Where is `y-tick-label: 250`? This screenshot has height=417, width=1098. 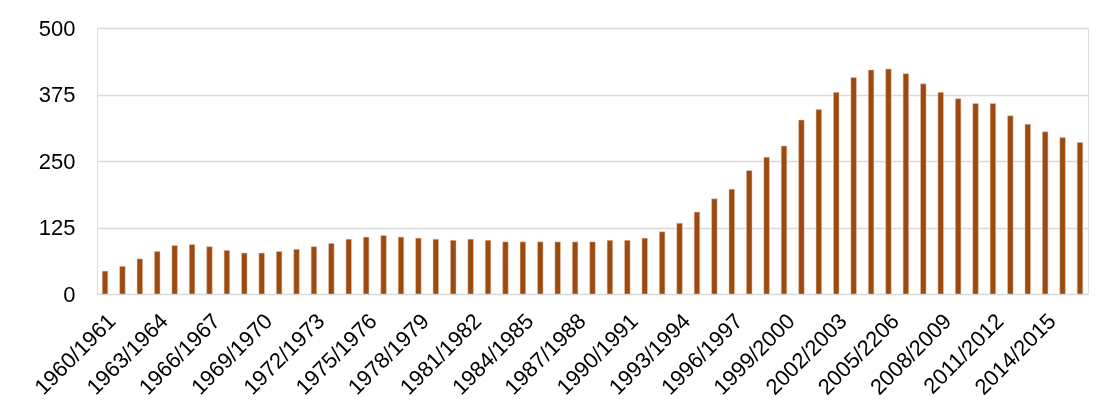 y-tick-label: 250 is located at coordinates (57, 161).